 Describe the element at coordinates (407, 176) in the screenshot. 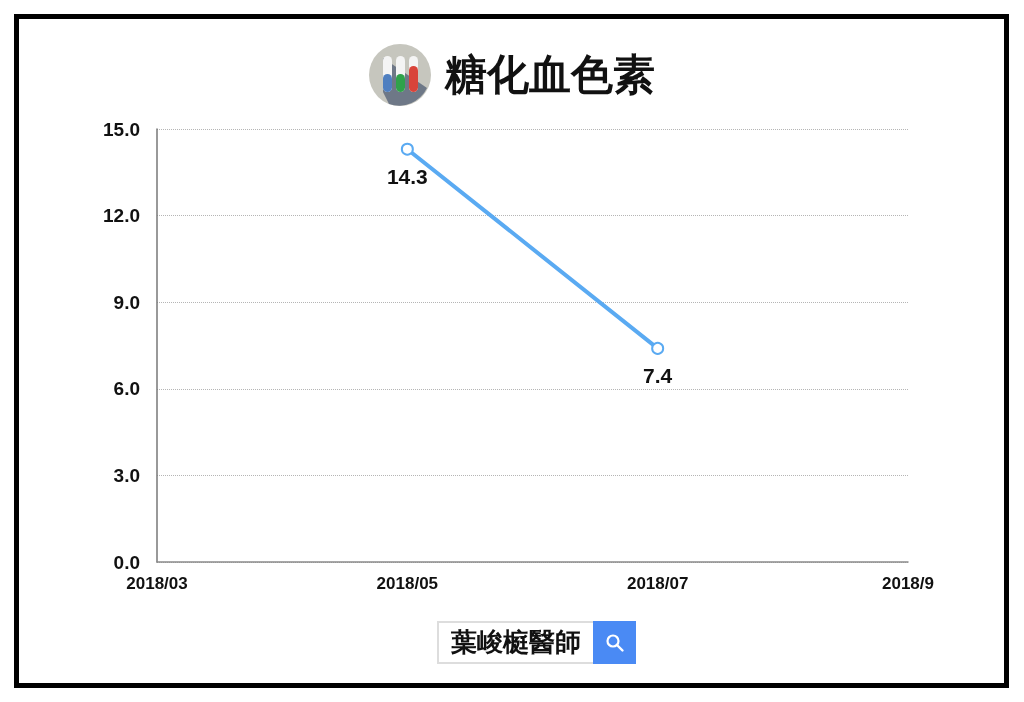

I see `data-label: 14.3` at that location.